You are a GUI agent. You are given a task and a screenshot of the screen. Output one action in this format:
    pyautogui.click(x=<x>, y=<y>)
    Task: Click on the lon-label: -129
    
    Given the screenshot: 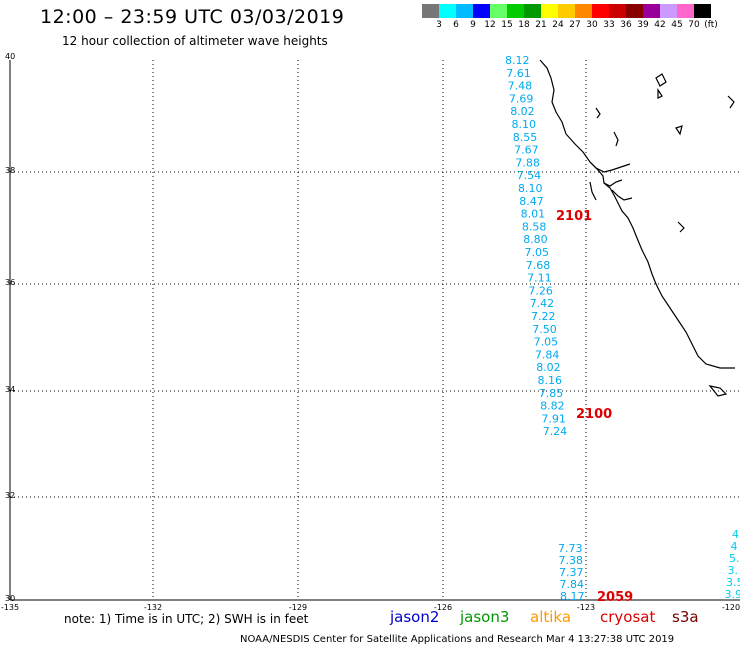 What is the action you would take?
    pyautogui.click(x=298, y=607)
    